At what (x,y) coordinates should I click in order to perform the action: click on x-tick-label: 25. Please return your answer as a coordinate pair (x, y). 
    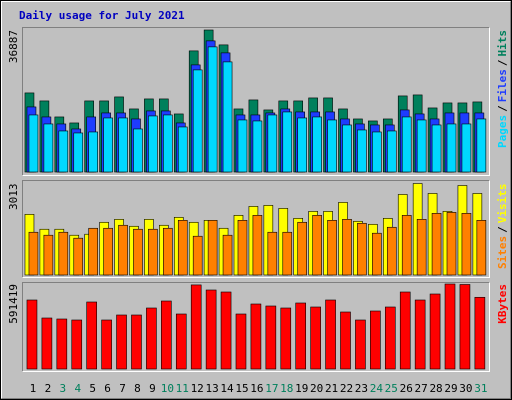
    Looking at the image, I should click on (391, 388).